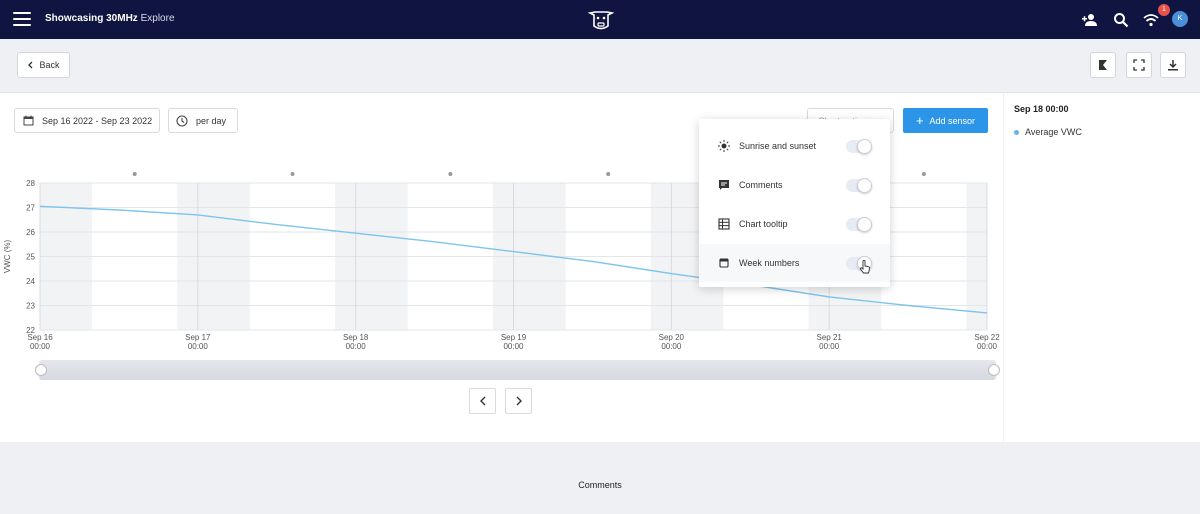  I want to click on legend-label: Average VWC, so click(1053, 132).